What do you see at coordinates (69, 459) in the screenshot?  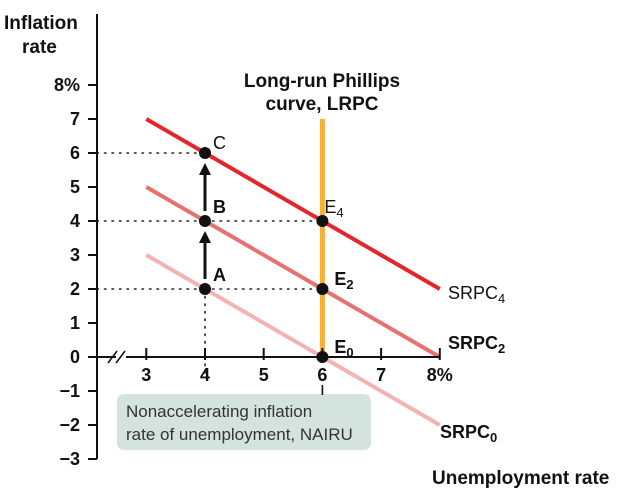 I see `y-tick-label--3: −3` at bounding box center [69, 459].